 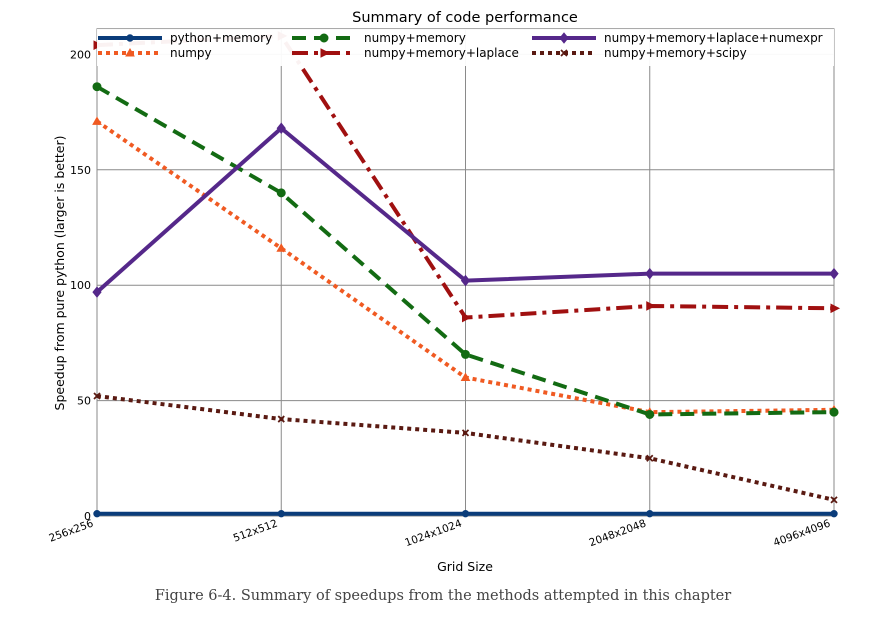 What do you see at coordinates (80, 170) in the screenshot?
I see `y-tick-label: 150` at bounding box center [80, 170].